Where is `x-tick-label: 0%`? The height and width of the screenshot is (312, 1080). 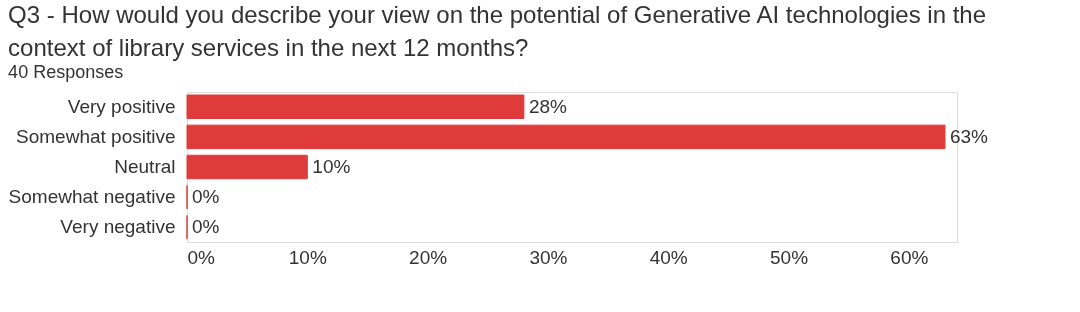
x-tick-label: 0% is located at coordinates (201, 257).